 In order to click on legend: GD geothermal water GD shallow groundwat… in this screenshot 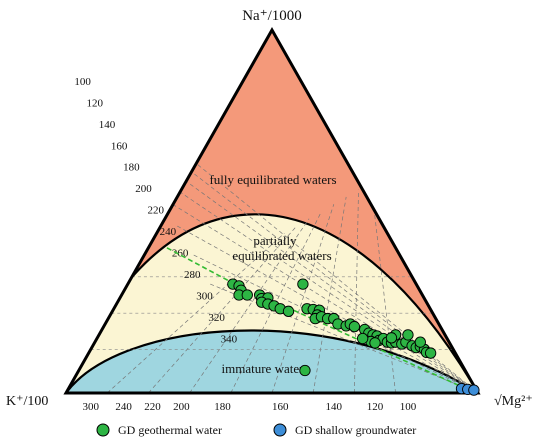, I will do `click(256, 430)`.